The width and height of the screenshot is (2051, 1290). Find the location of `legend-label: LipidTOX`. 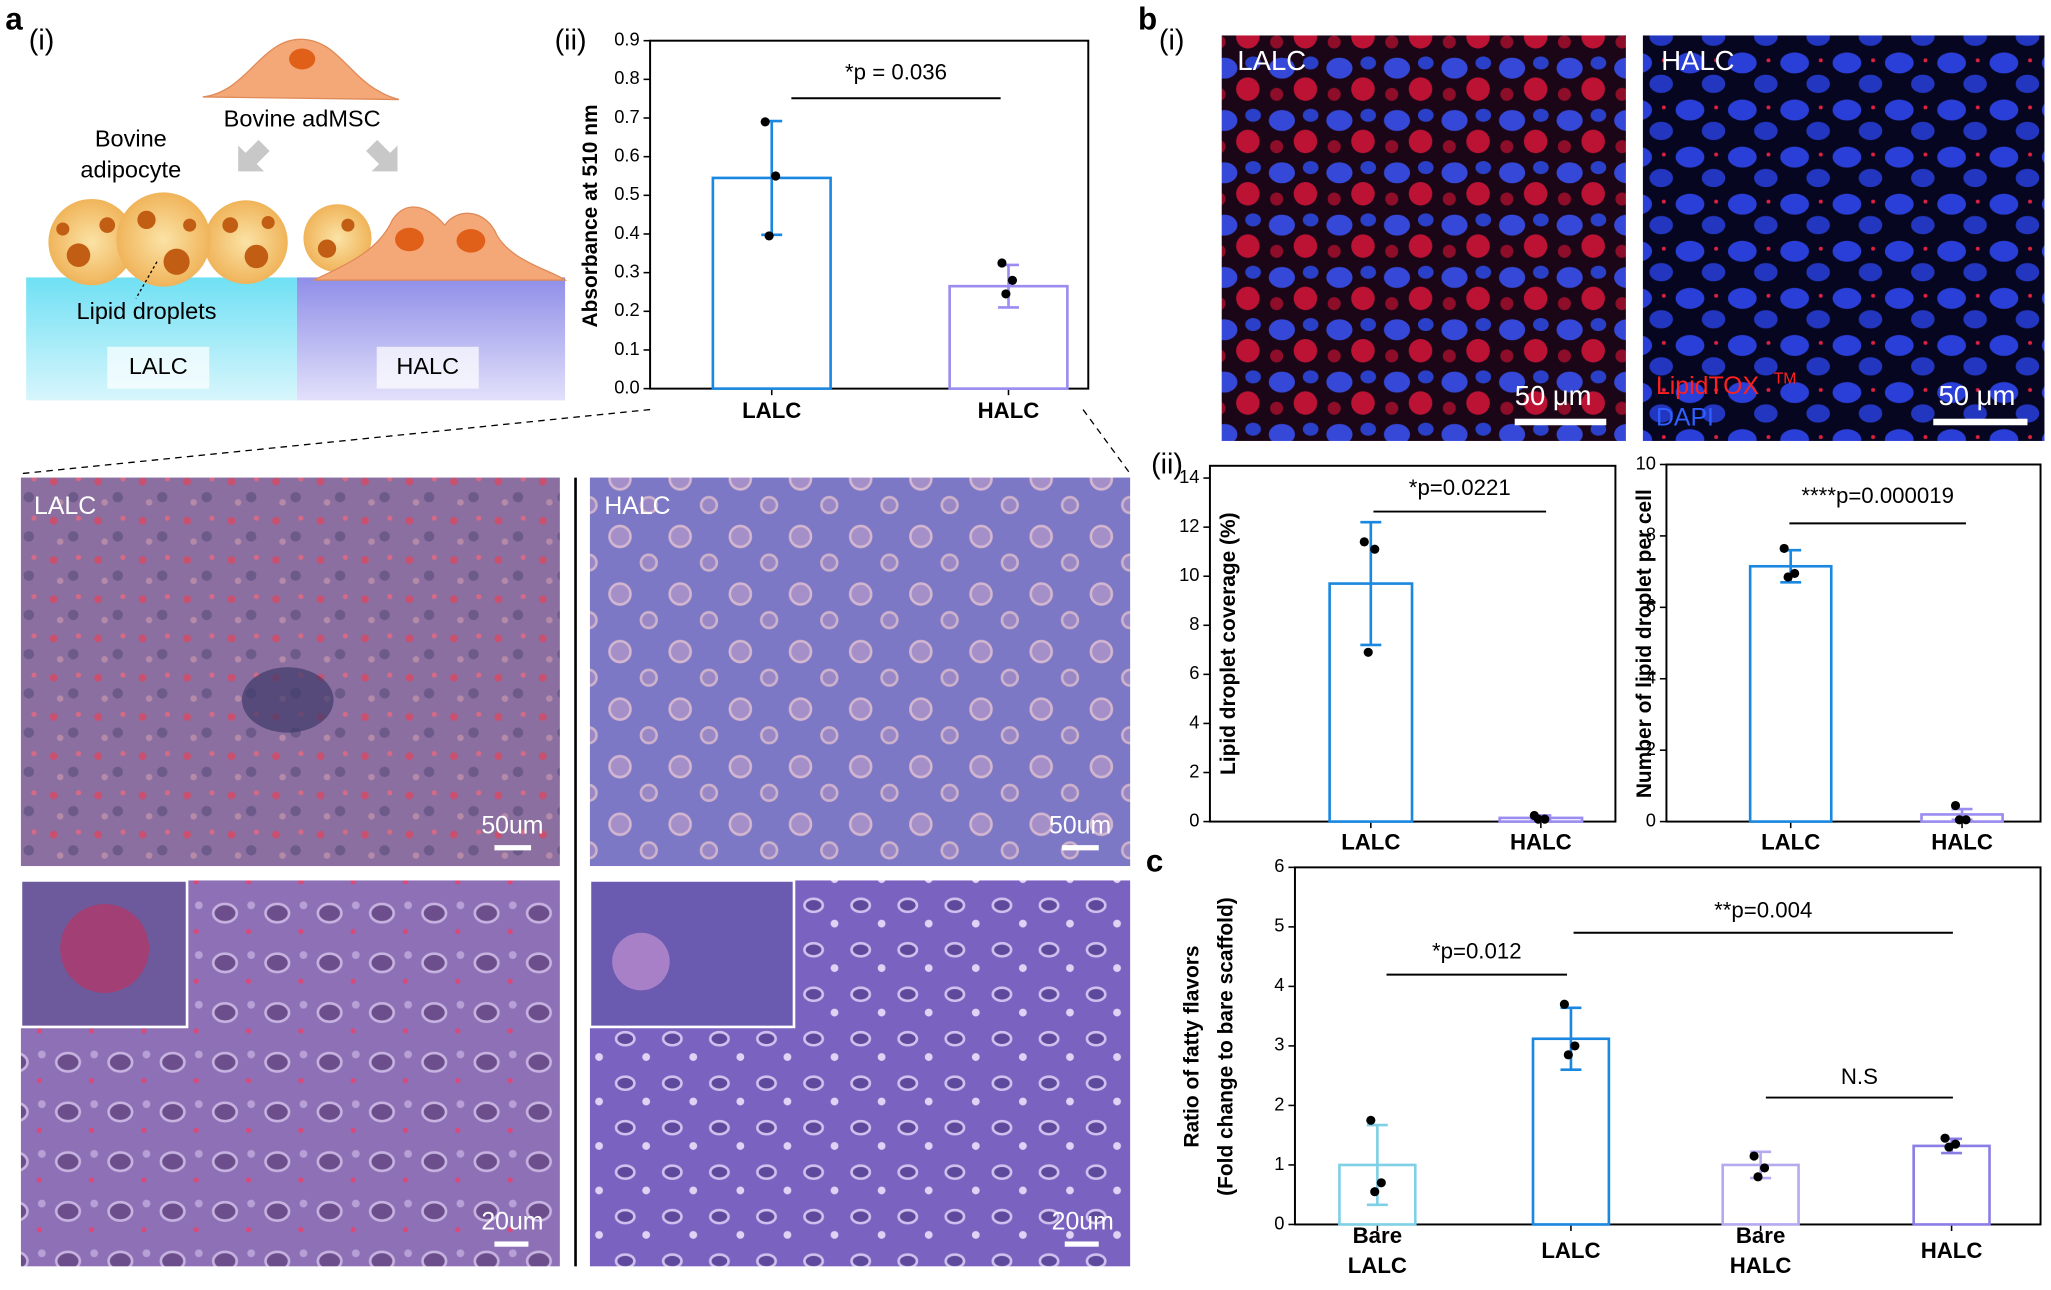

legend-label: LipidTOX is located at coordinates (1708, 386).